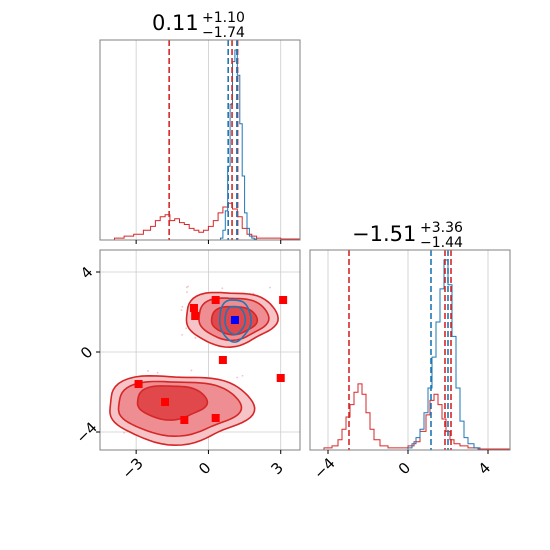  I want to click on right-xtick-label: 4, so click(484, 468).